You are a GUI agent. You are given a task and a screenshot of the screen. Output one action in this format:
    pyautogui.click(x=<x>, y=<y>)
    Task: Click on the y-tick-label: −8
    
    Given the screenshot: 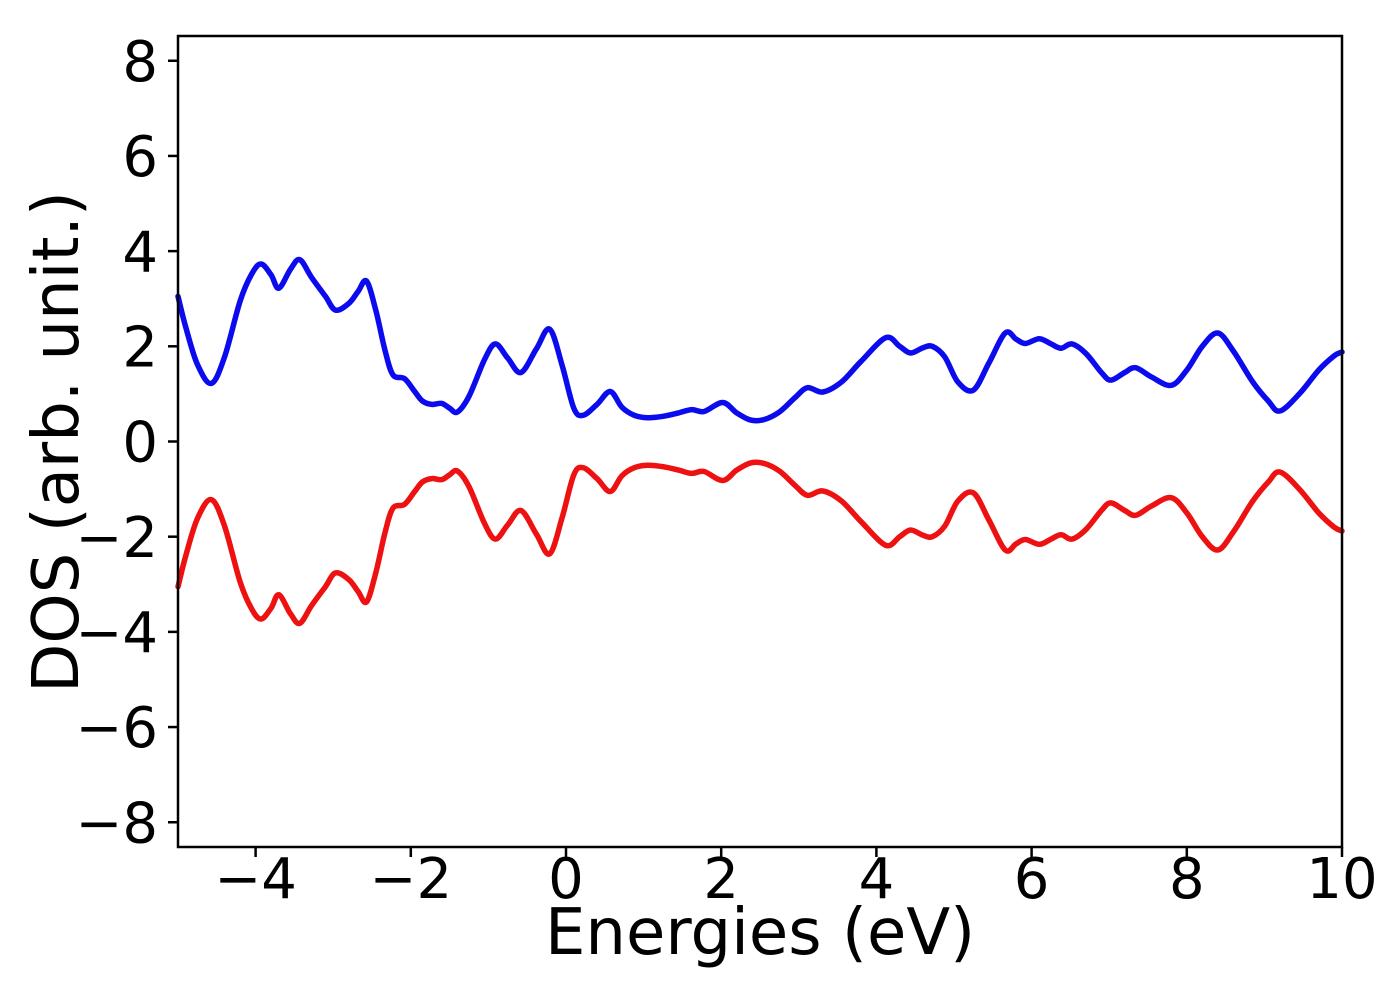 What is the action you would take?
    pyautogui.click(x=116, y=823)
    